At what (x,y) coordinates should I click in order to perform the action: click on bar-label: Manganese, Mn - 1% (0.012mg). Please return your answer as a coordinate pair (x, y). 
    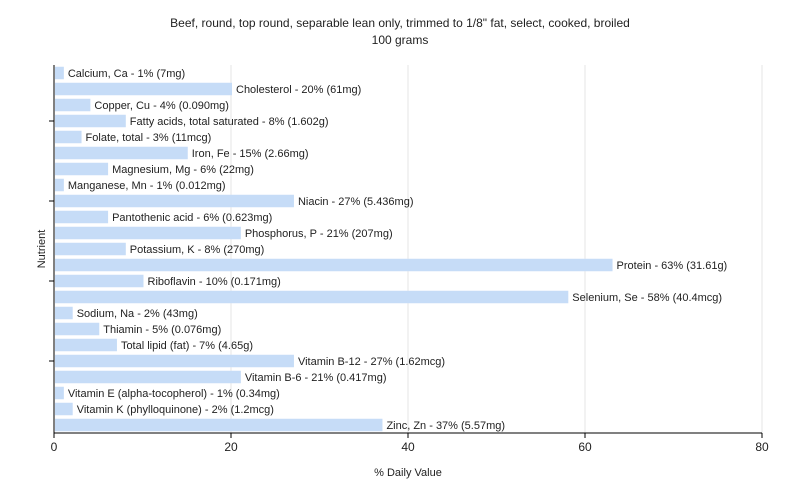
    Looking at the image, I should click on (147, 186).